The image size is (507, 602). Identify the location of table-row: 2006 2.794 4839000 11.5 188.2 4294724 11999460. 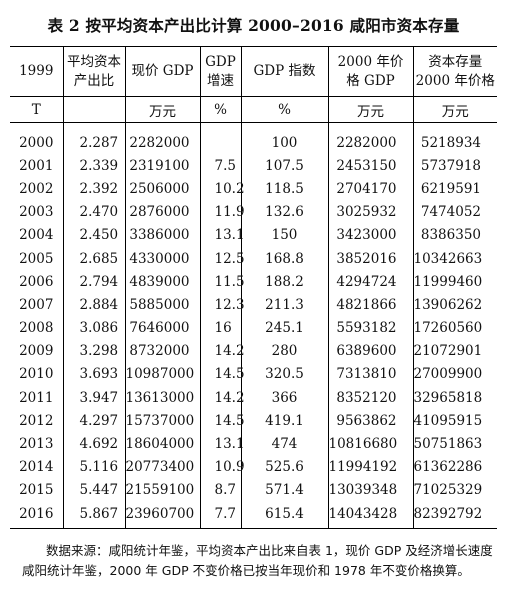
(253, 282).